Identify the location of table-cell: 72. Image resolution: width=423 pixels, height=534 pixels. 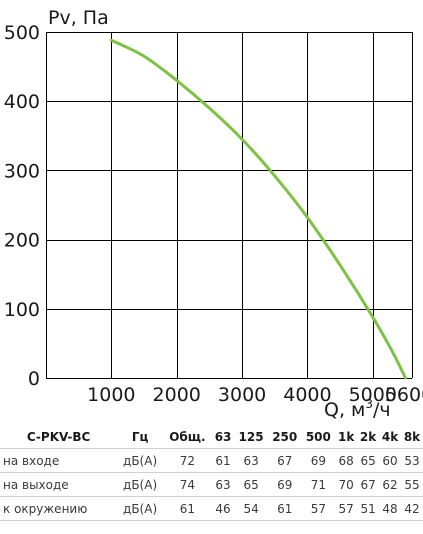
(187, 460).